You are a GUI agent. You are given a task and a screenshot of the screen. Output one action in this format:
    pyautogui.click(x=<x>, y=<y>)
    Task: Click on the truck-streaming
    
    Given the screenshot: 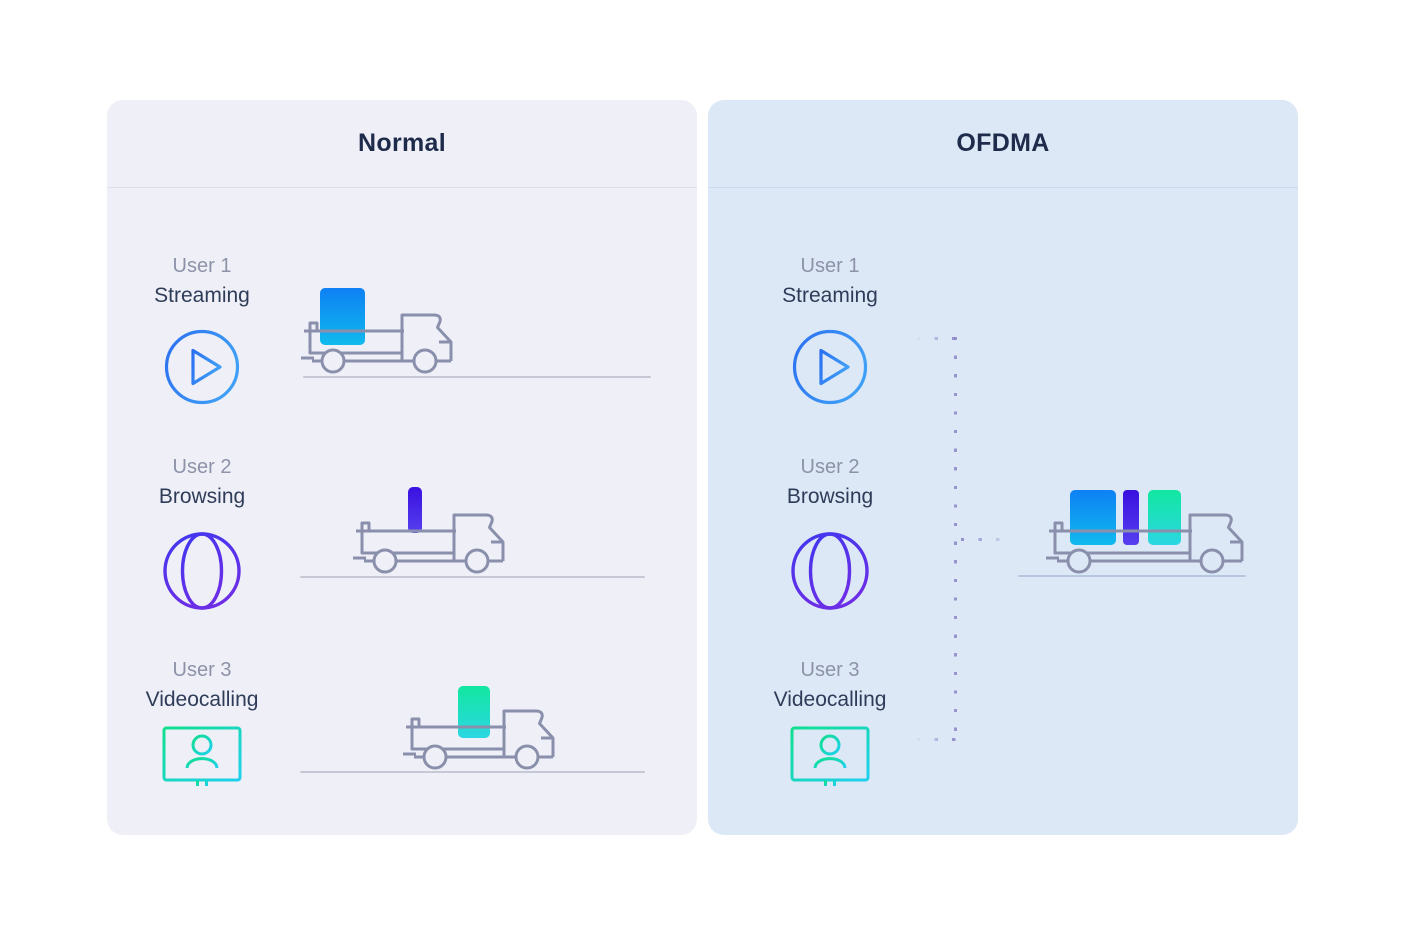 What is the action you would take?
    pyautogui.click(x=377, y=331)
    